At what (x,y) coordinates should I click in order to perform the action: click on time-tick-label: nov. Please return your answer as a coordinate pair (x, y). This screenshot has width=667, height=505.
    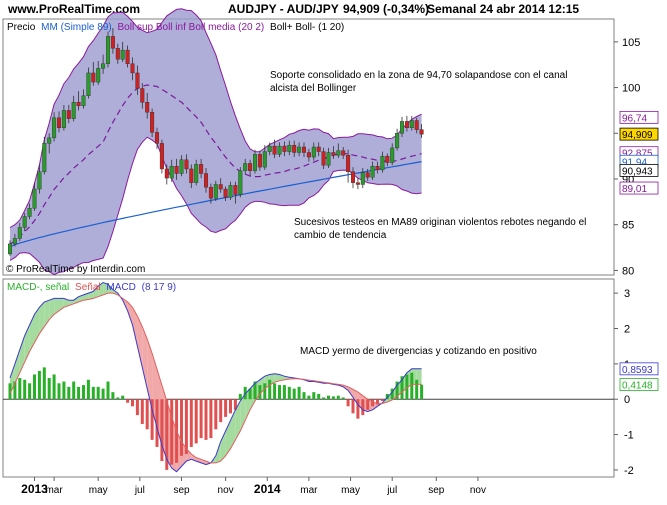
    Looking at the image, I should click on (478, 490).